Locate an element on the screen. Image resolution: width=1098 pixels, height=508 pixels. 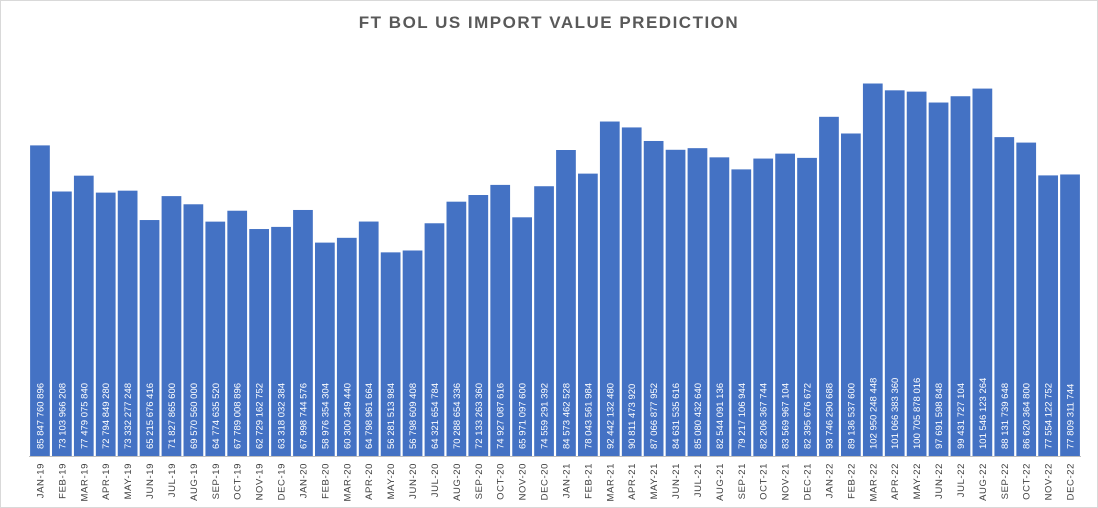
data-label-jul-19: 71 827 865 600 is located at coordinates (172, 416).